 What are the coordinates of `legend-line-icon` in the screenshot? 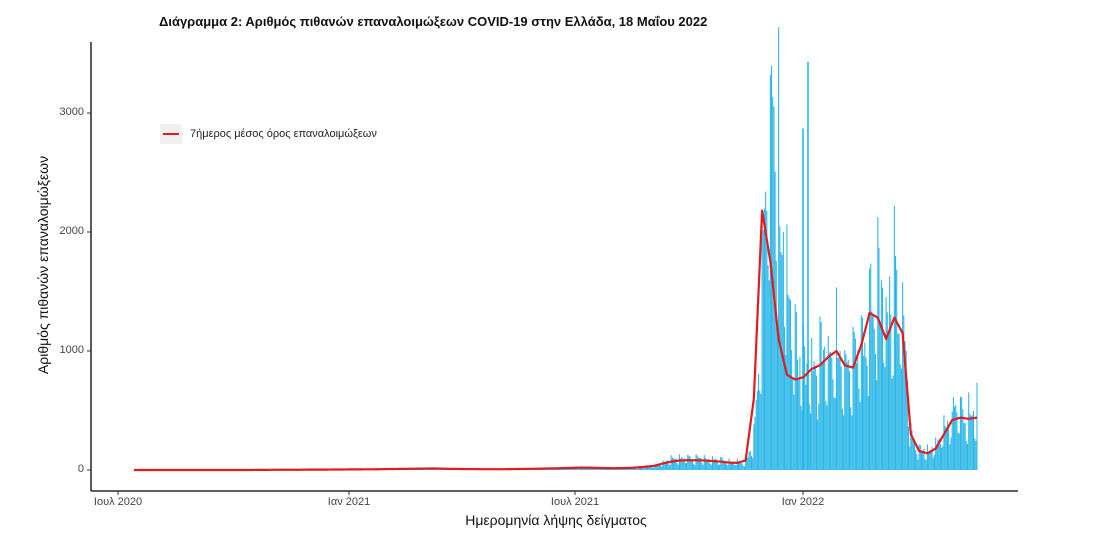 It's located at (171, 134).